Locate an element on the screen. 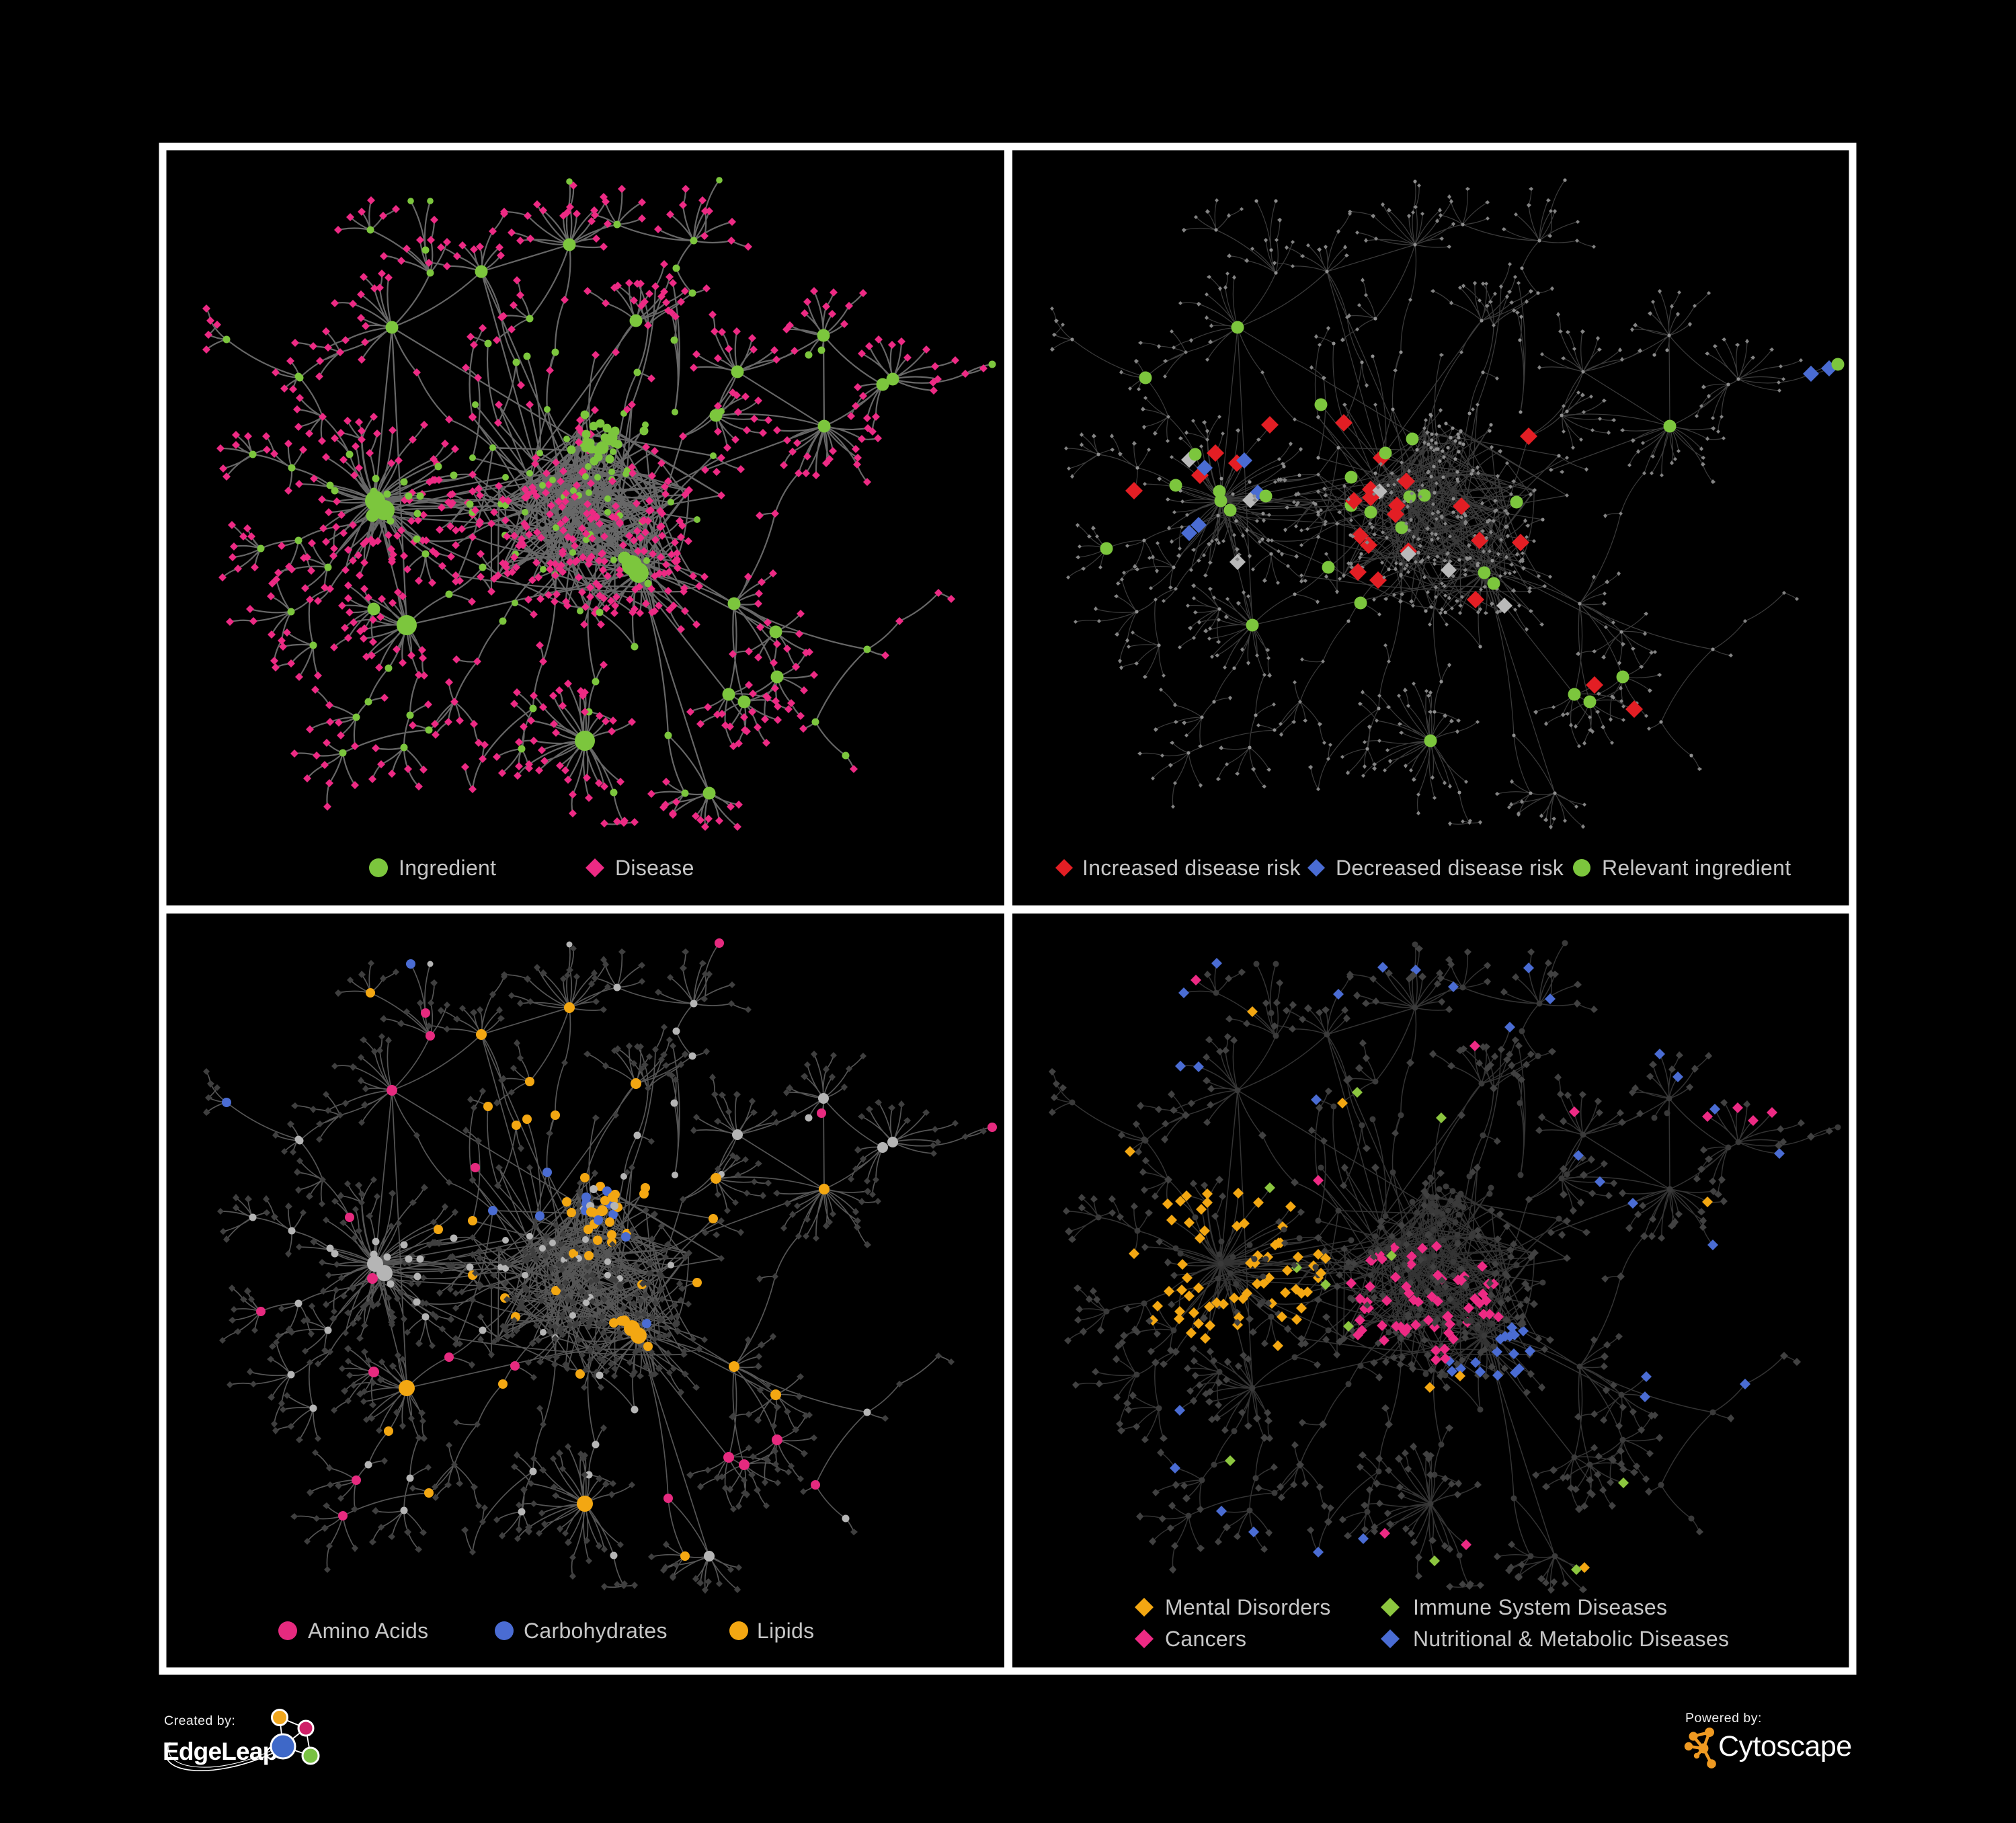  svg-text: Immune System Diseases is located at coordinates (1540, 1607).